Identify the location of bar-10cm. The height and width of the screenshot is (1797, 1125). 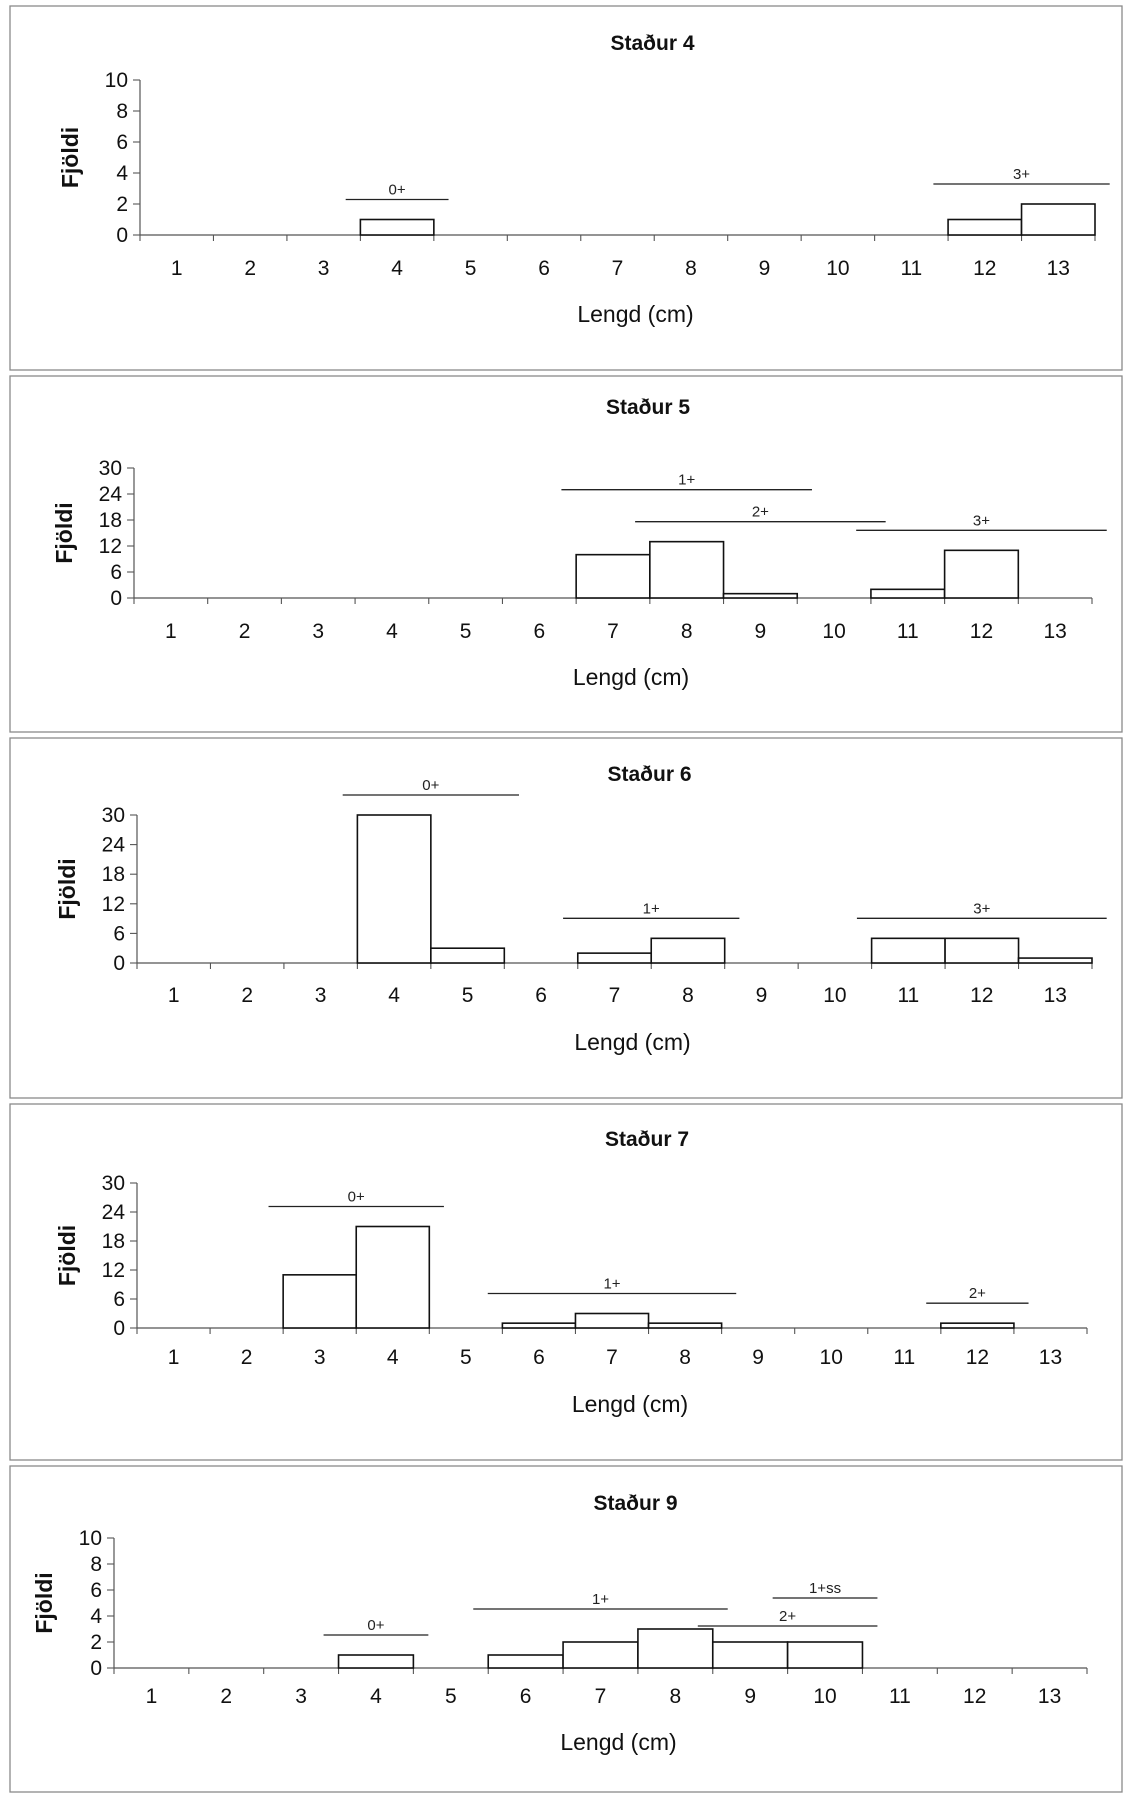
(825, 1655).